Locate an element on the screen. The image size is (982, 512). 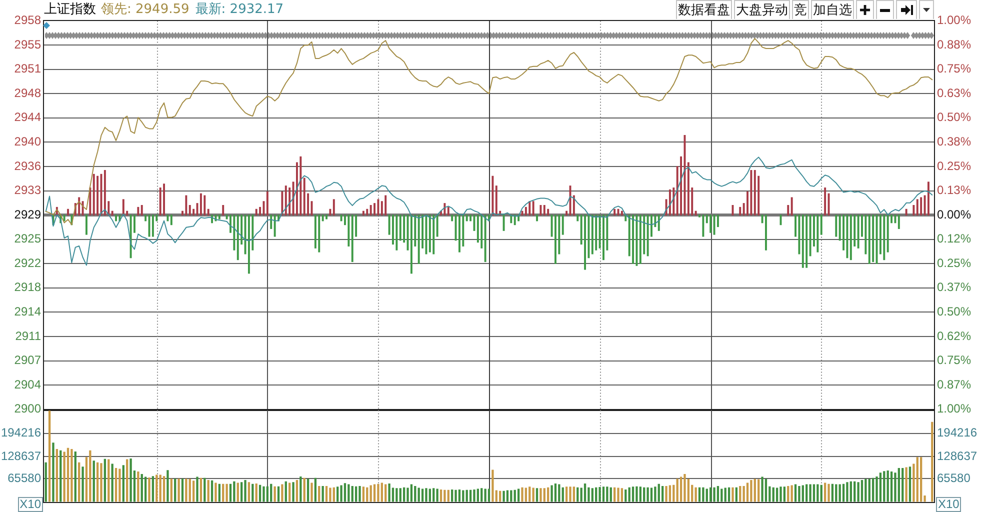
y2-tick-label: 0.37% is located at coordinates (954, 287).